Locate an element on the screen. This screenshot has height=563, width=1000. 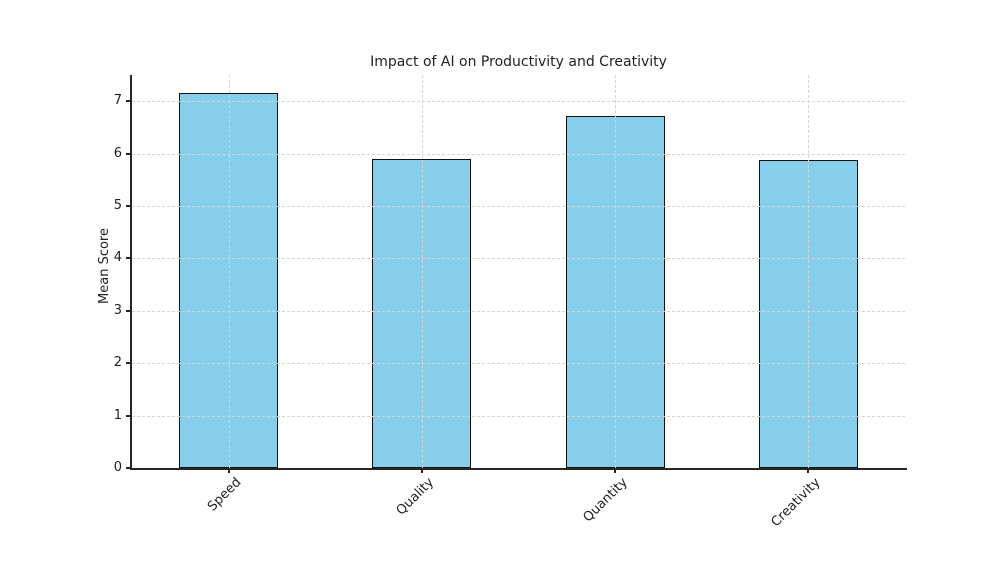
y-tick-label: 0 is located at coordinates (117, 467).